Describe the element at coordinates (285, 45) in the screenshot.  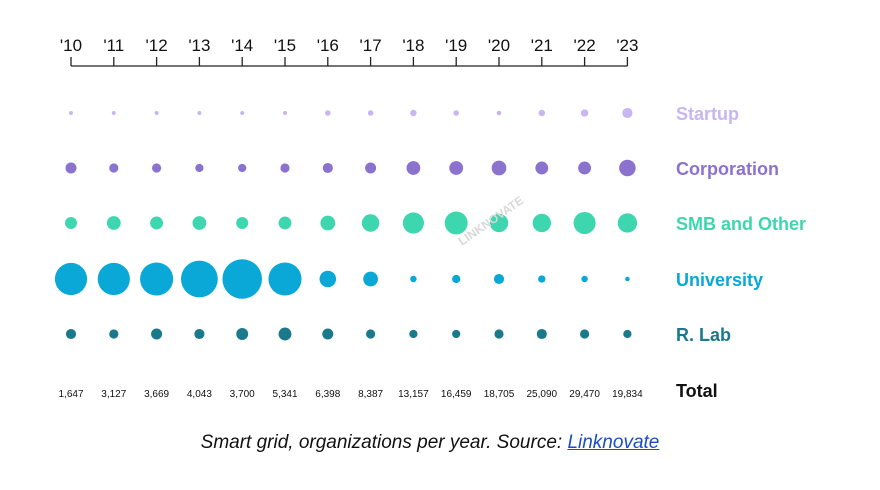
I see `year-tick-label: '15` at that location.